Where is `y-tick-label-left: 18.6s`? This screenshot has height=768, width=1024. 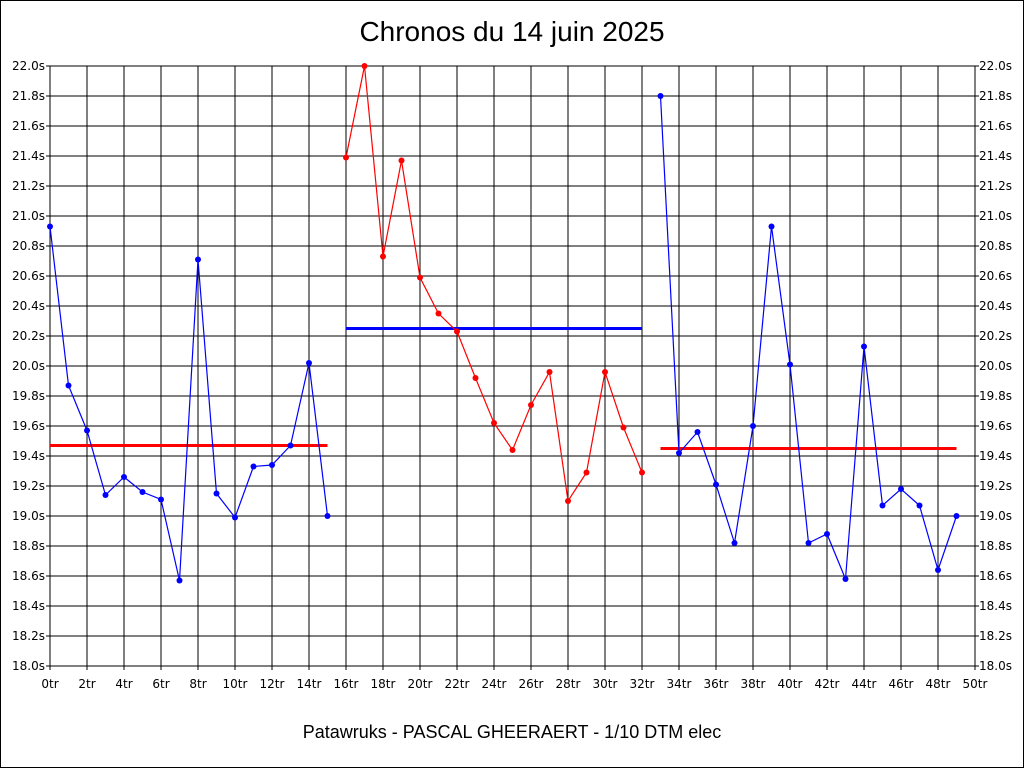
y-tick-label-left: 18.6s is located at coordinates (28, 576).